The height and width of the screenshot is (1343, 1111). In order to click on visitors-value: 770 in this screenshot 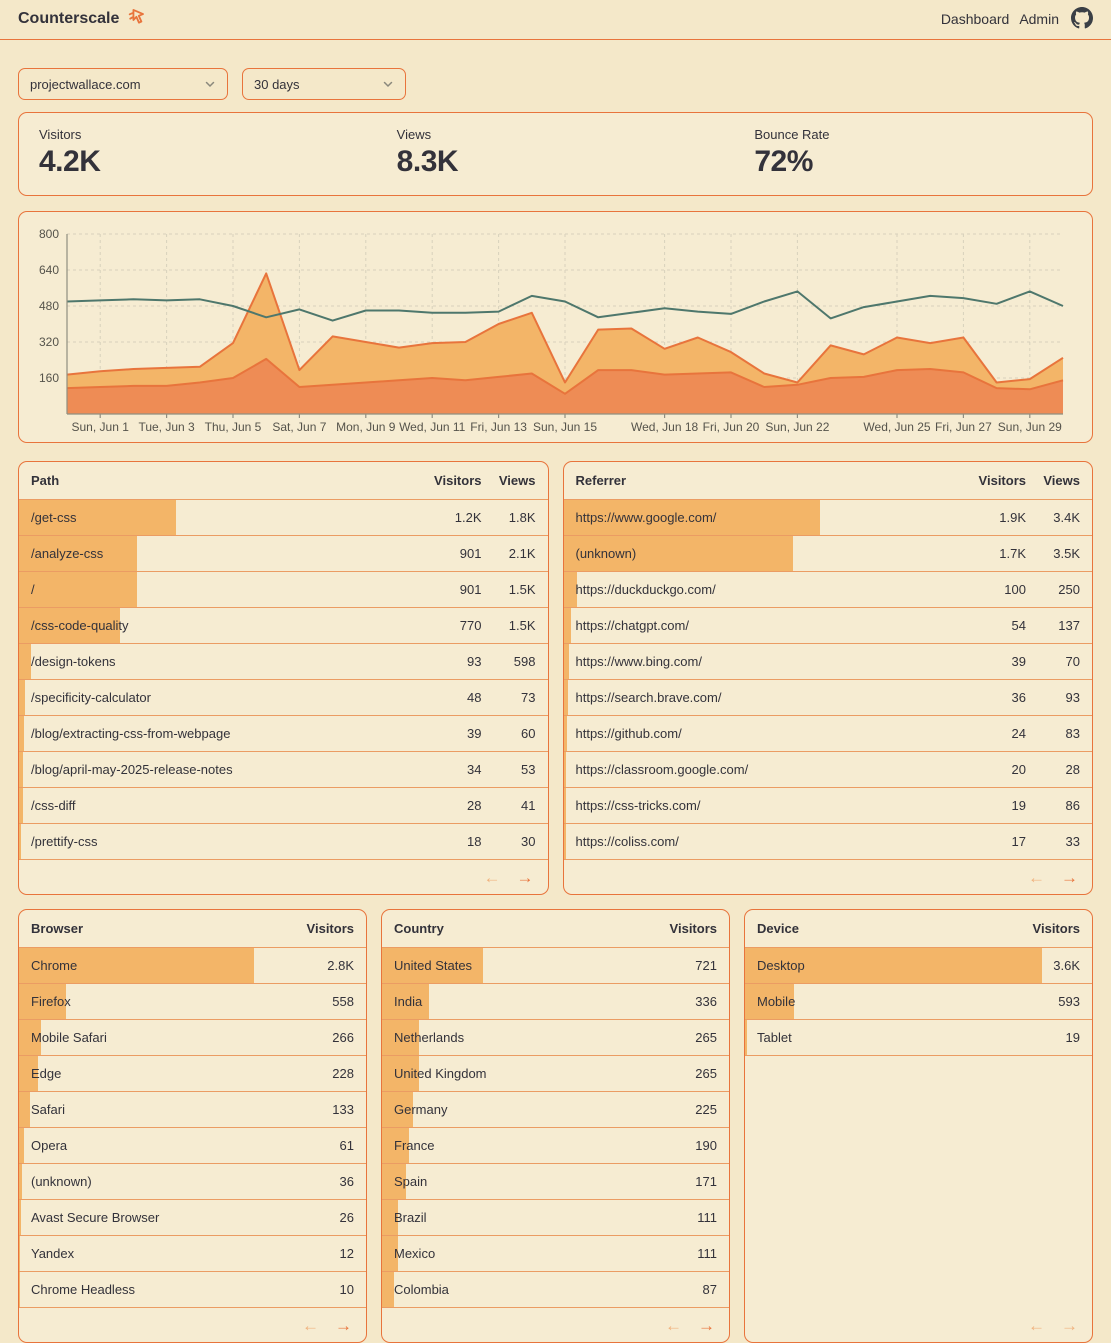, I will do `click(470, 625)`.